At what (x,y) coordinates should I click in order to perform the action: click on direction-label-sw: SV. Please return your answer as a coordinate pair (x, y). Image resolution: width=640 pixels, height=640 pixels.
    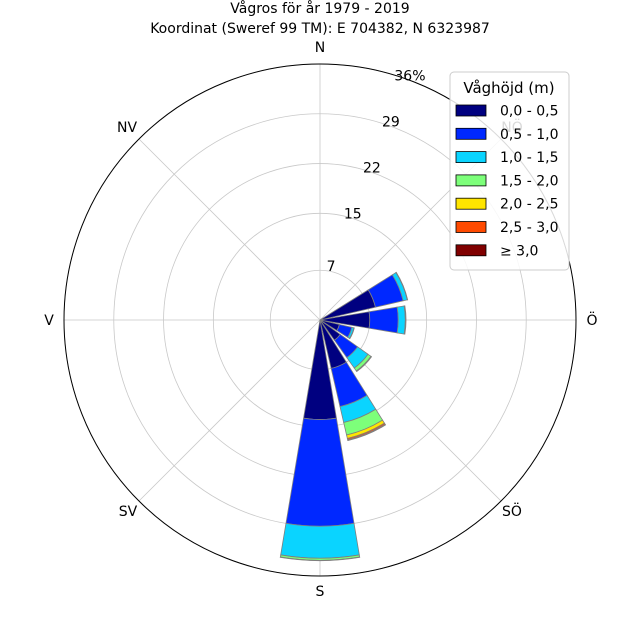
    Looking at the image, I should click on (128, 512).